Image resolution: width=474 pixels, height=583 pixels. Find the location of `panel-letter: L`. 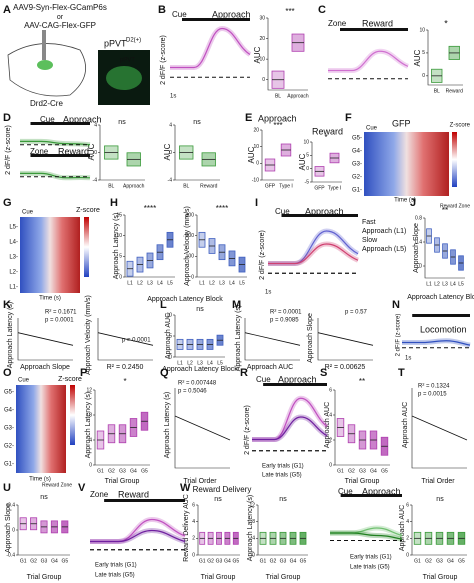

panel-letter: L is located at coordinates (163, 305).